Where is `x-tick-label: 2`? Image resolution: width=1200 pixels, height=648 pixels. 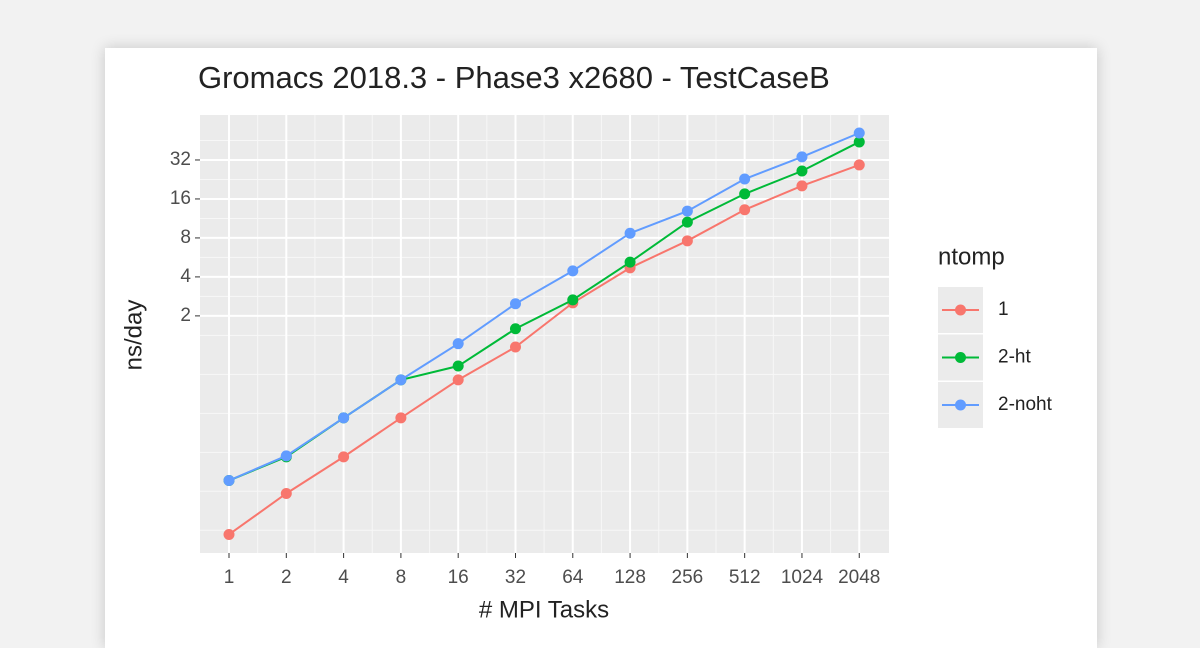 x-tick-label: 2 is located at coordinates (286, 577).